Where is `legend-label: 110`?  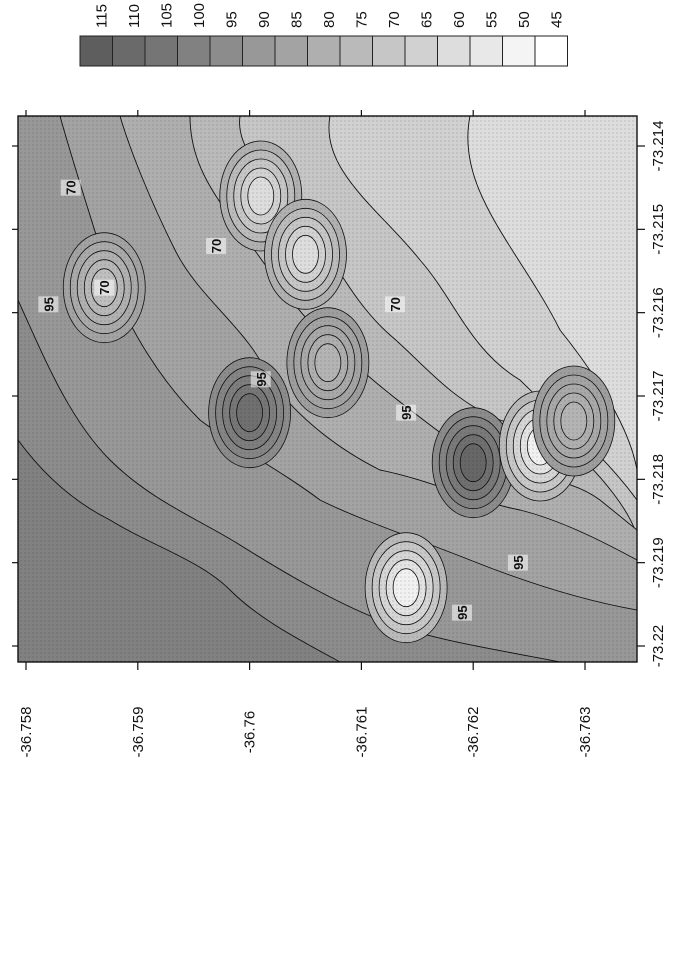
legend-label: 110 is located at coordinates (134, 16).